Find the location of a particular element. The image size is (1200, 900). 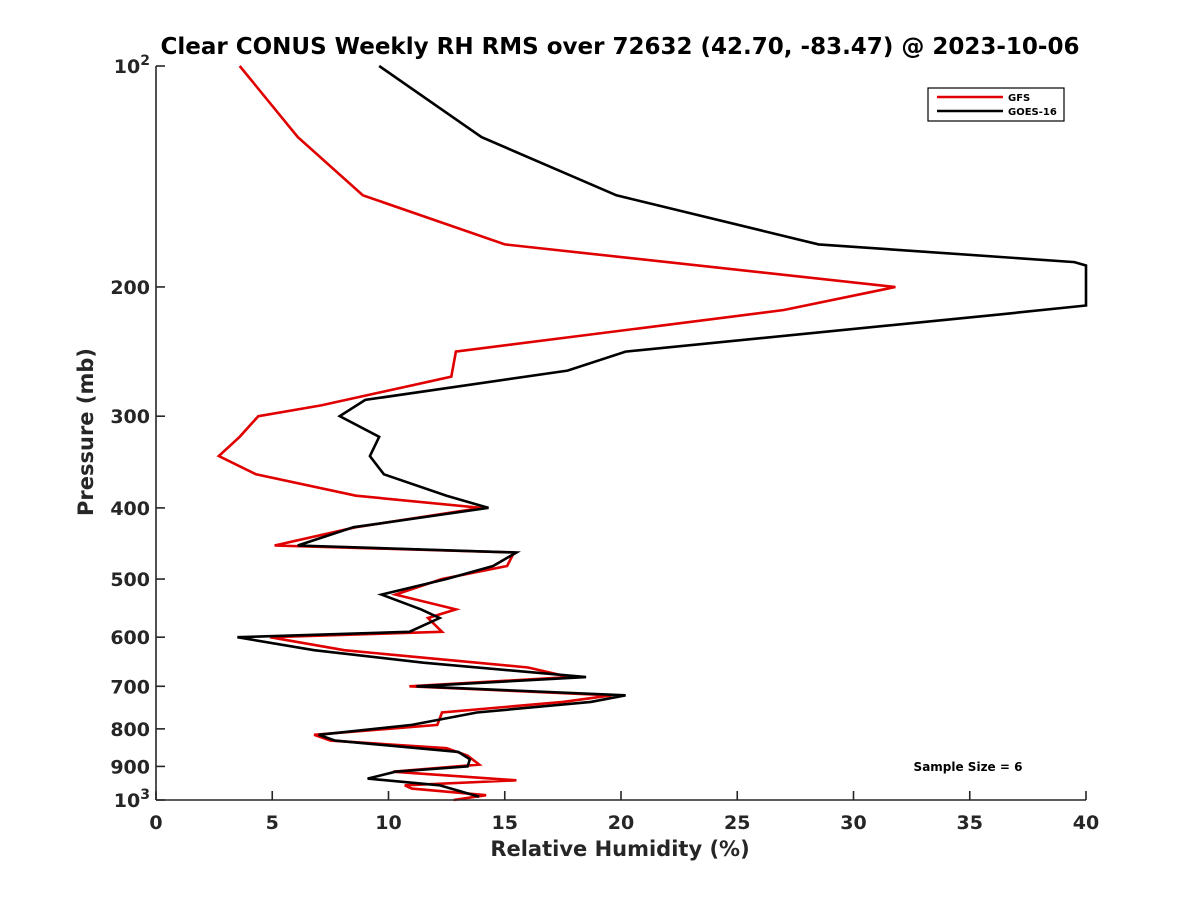

y-tick-label: 800 is located at coordinates (130, 730).